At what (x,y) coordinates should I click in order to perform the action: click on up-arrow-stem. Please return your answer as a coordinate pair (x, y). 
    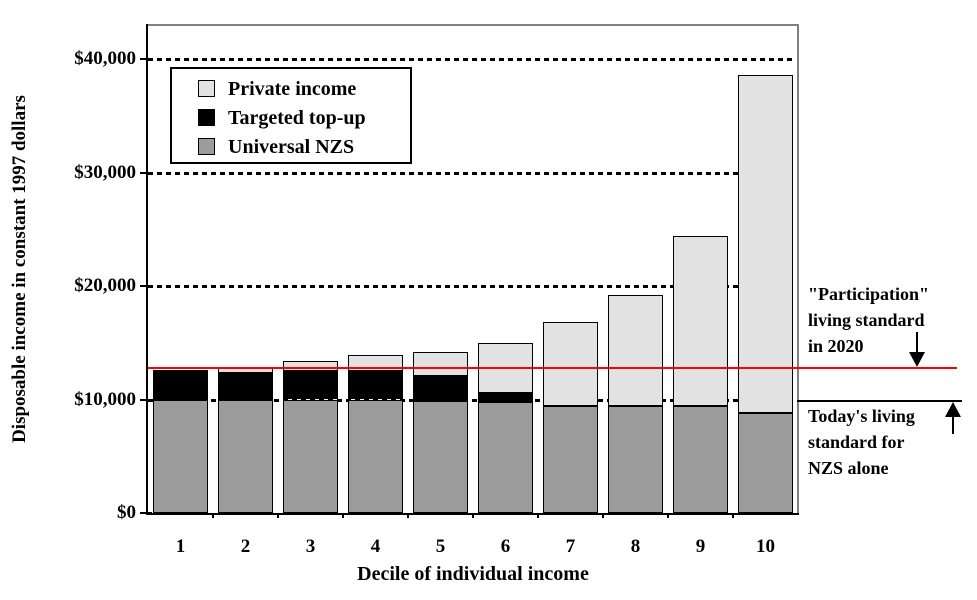
    Looking at the image, I should click on (953, 425).